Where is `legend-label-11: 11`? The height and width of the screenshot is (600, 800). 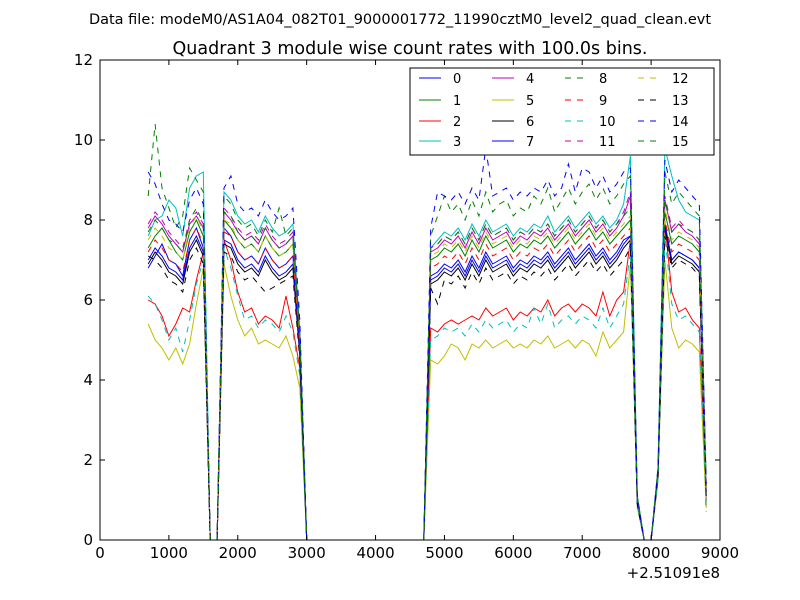
legend-label-11: 11 is located at coordinates (607, 142).